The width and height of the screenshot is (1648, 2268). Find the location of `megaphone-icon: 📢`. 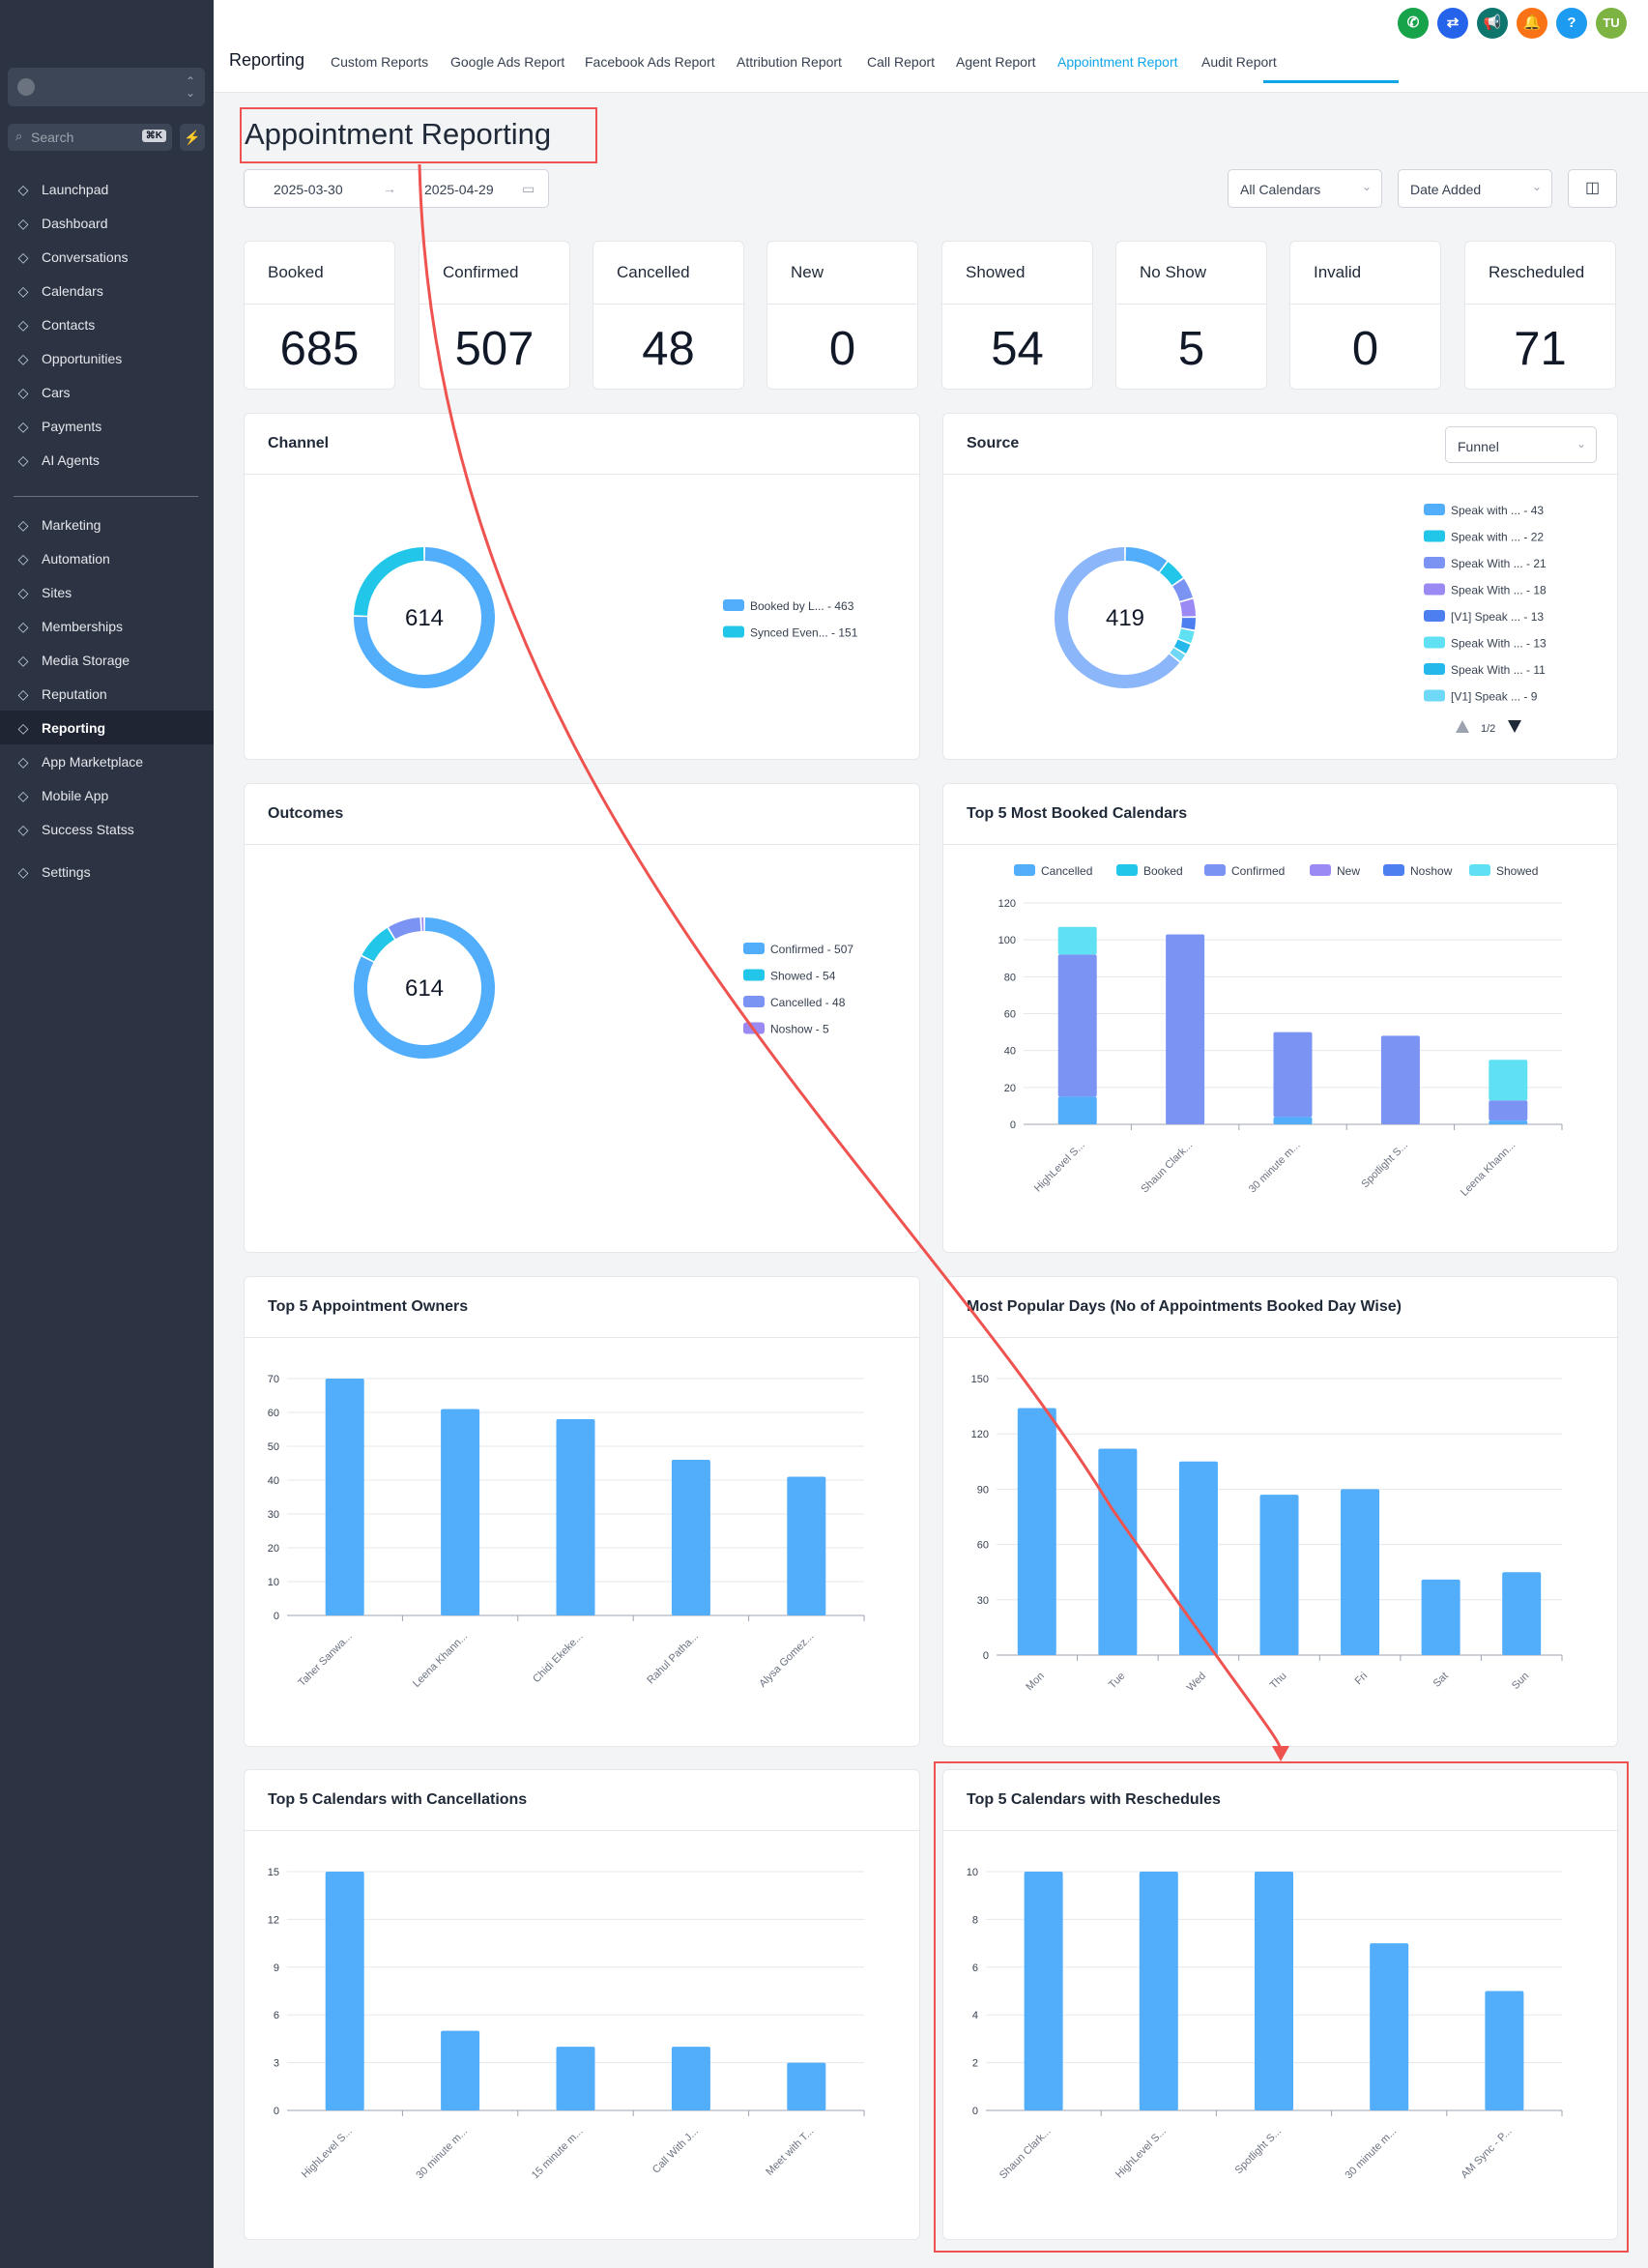

megaphone-icon: 📢 is located at coordinates (1492, 23).